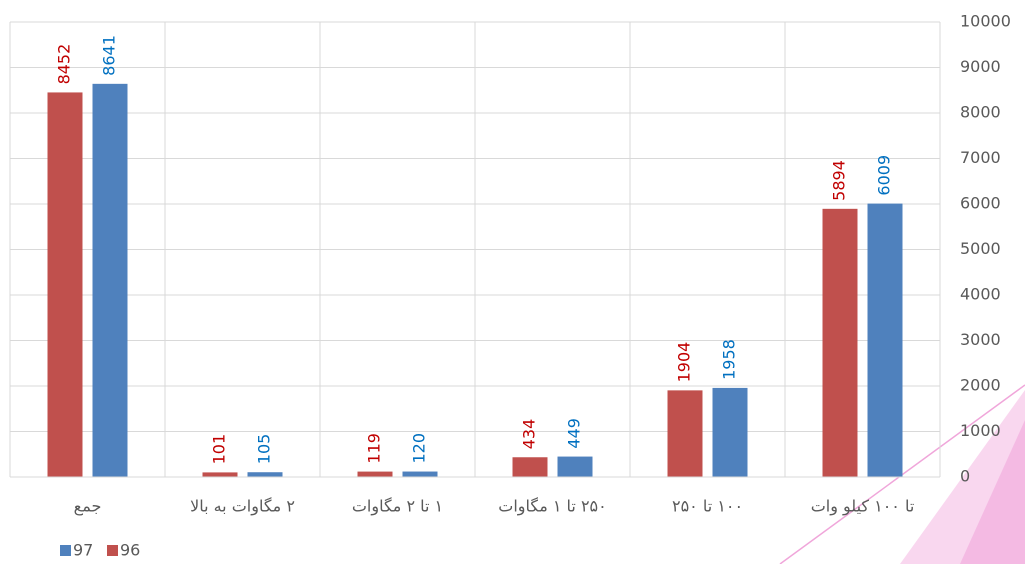 The image size is (1025, 564). I want to click on y-tick-label: 4000, so click(980, 294).